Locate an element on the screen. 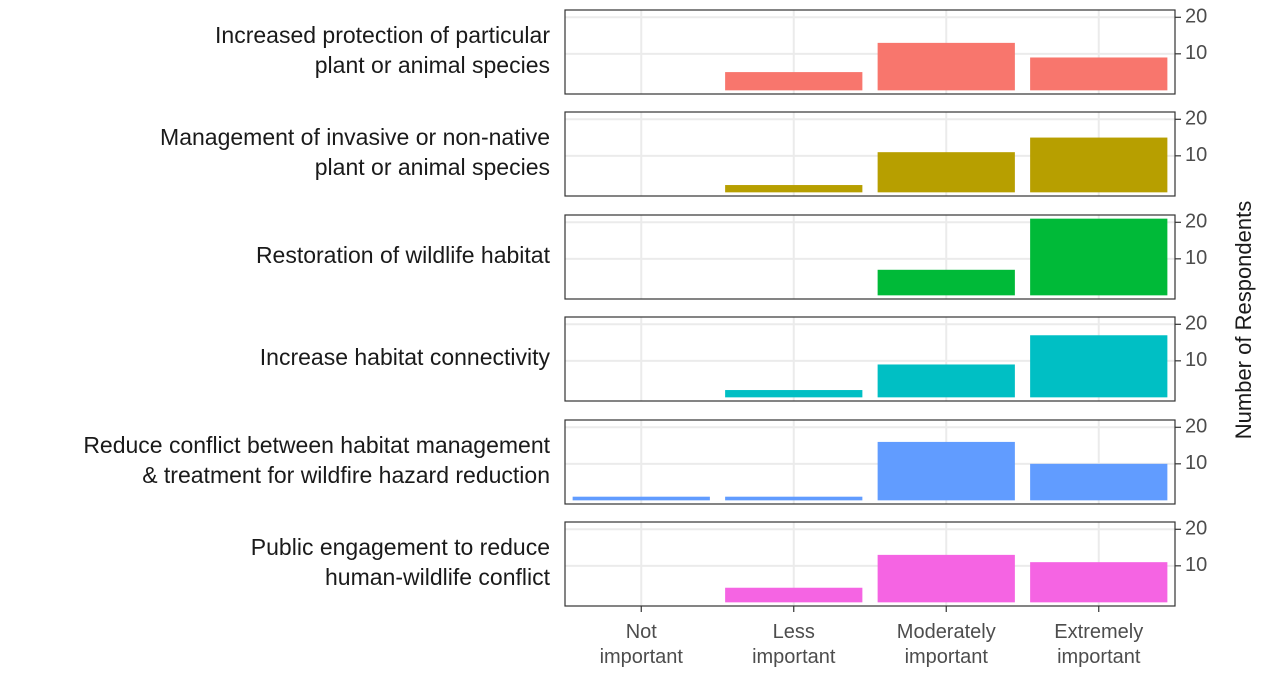  x-tick-label: Moderately important is located at coordinates (946, 644).